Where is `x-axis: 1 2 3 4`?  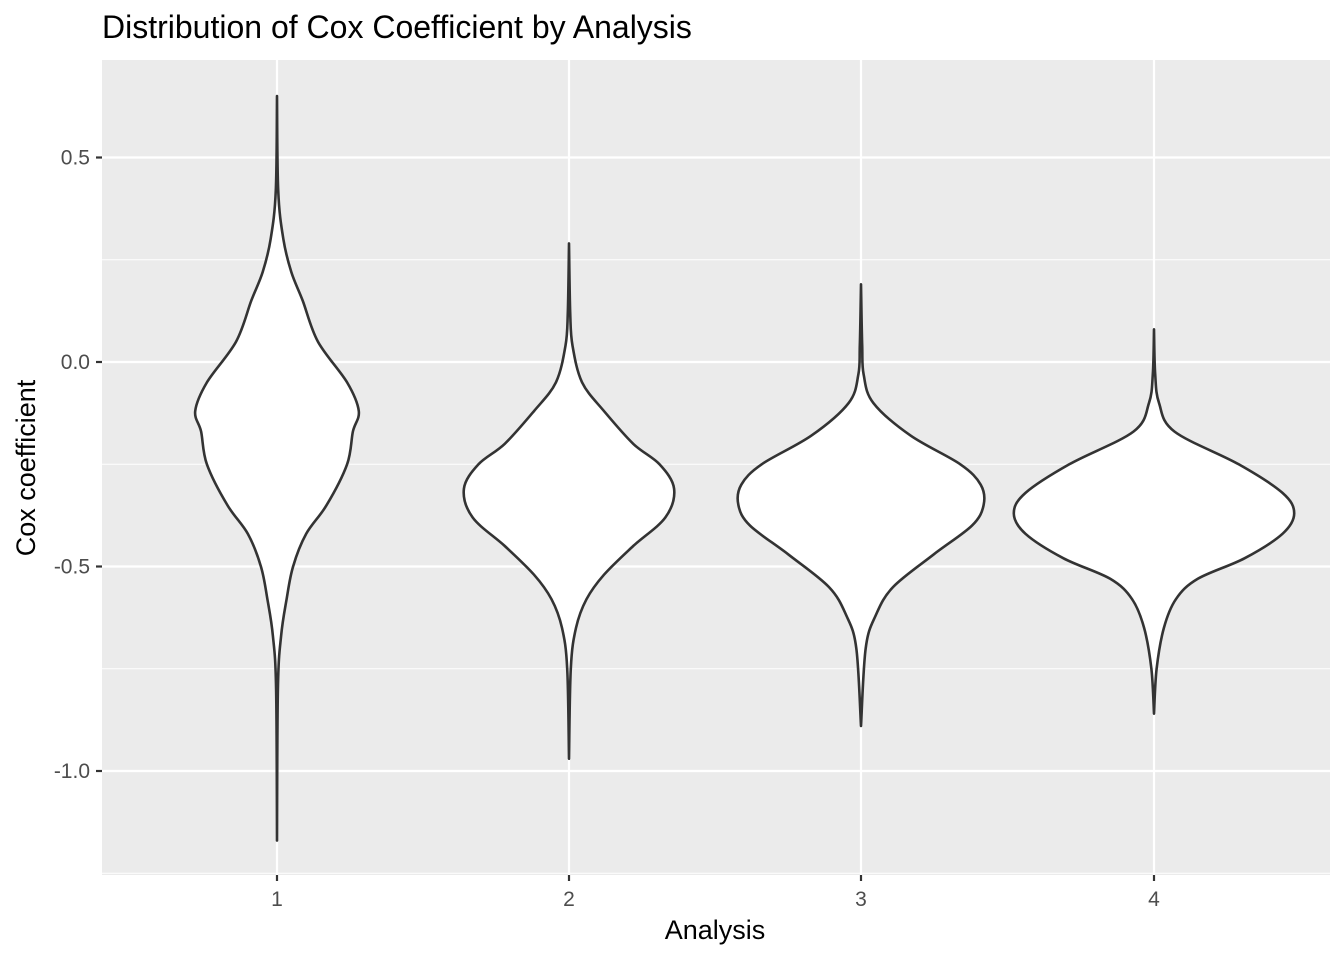 x-axis: 1 2 3 4 is located at coordinates (715, 893).